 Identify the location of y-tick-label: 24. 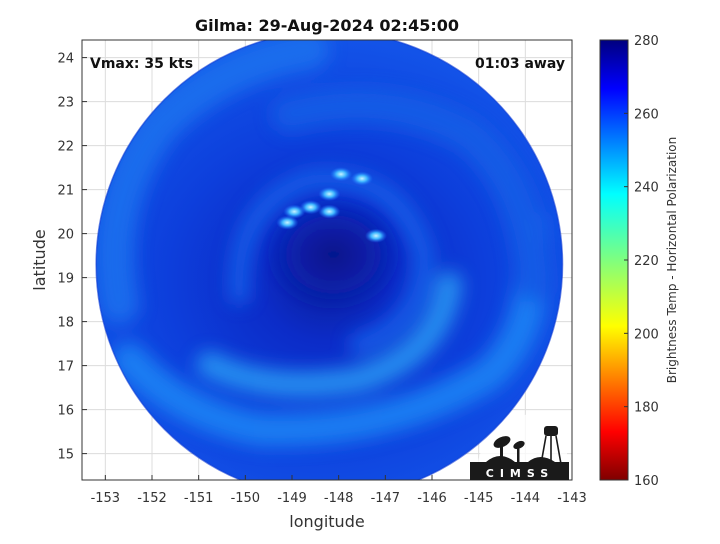
(65, 59).